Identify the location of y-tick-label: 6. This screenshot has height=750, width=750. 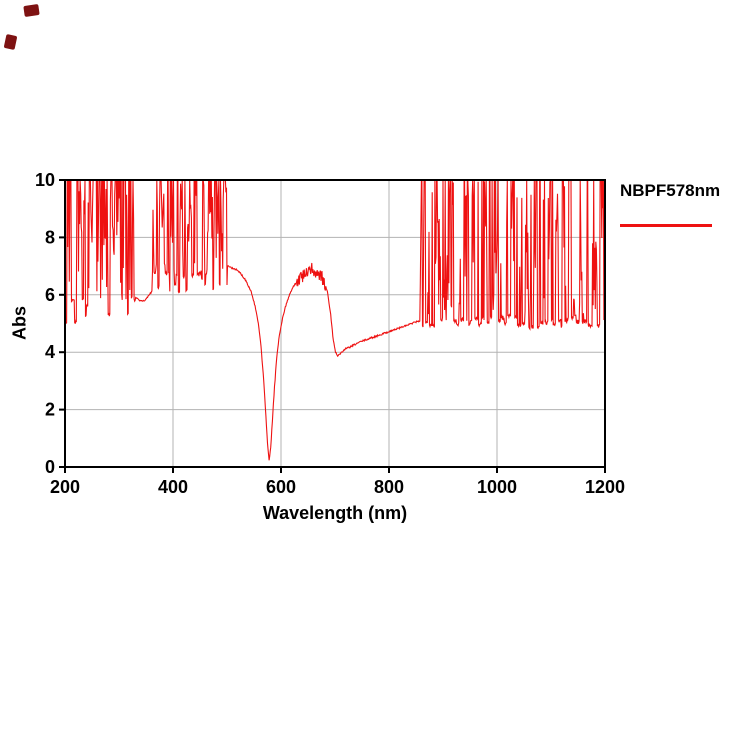
(50, 295).